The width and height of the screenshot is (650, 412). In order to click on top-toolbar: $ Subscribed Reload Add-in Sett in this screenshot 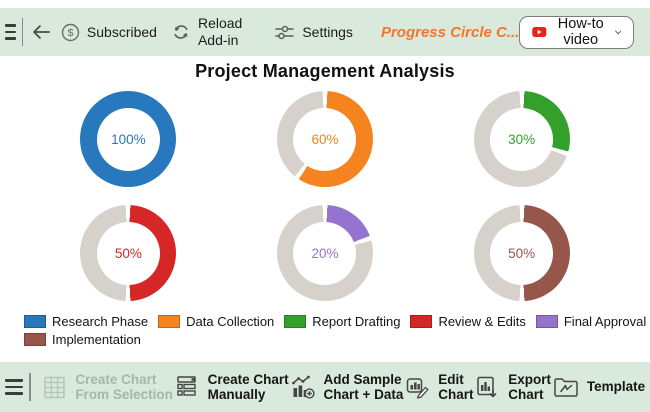, I will do `click(325, 32)`.